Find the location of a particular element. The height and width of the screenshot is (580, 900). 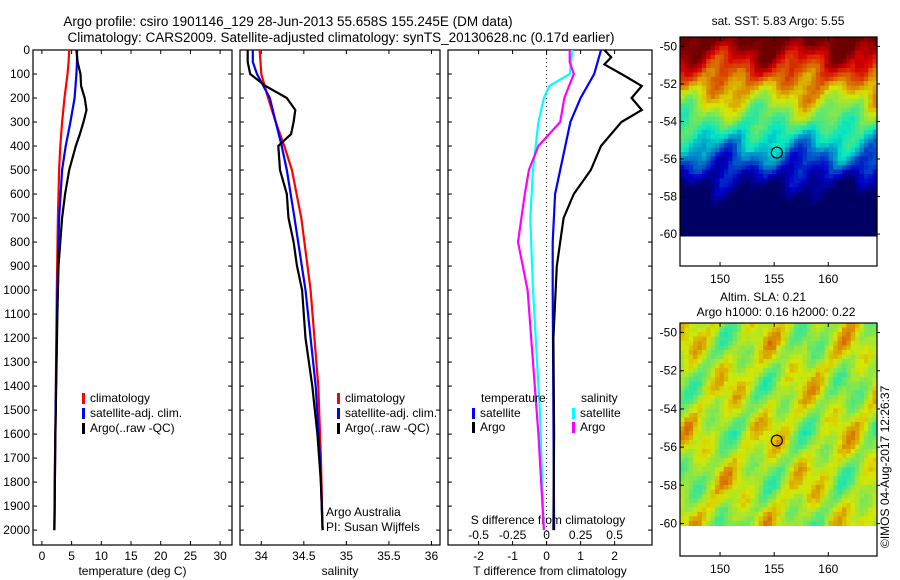

series-line-argo-raw-qc- is located at coordinates (285, 290).